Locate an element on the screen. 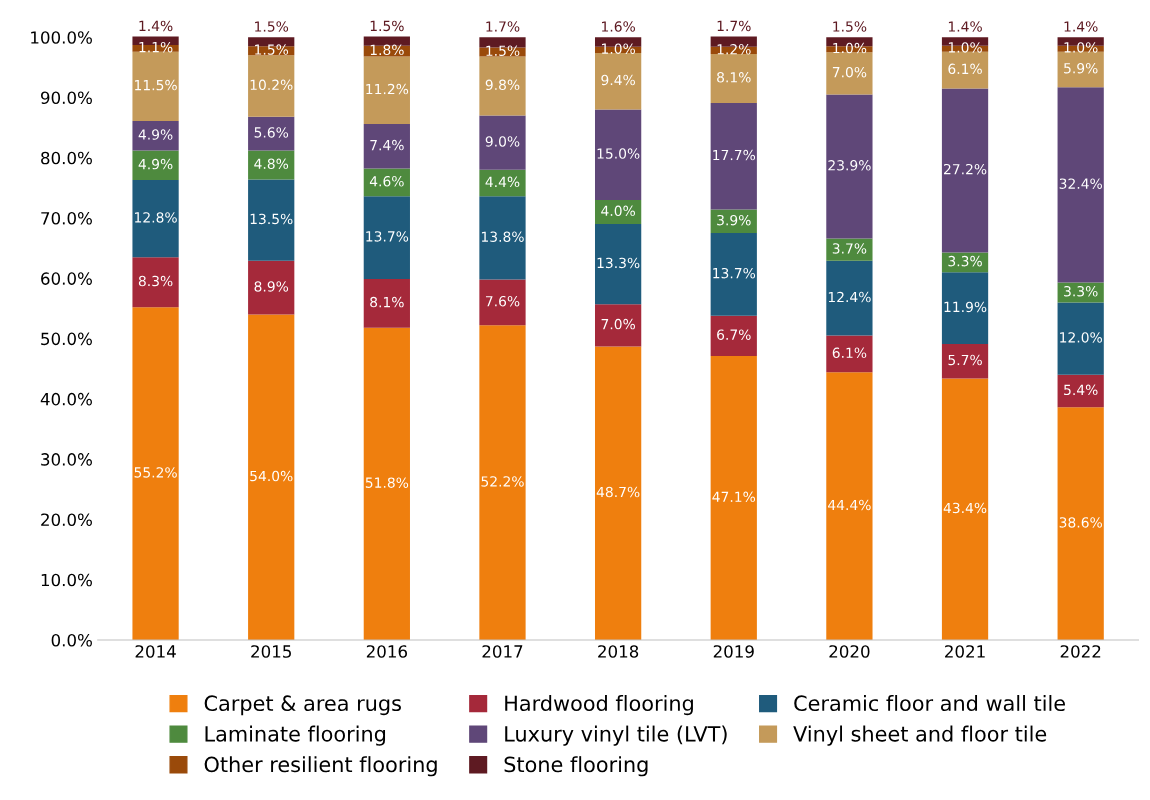 The height and width of the screenshot is (800, 1150). y-tick-label: 80.0% is located at coordinates (66, 158).